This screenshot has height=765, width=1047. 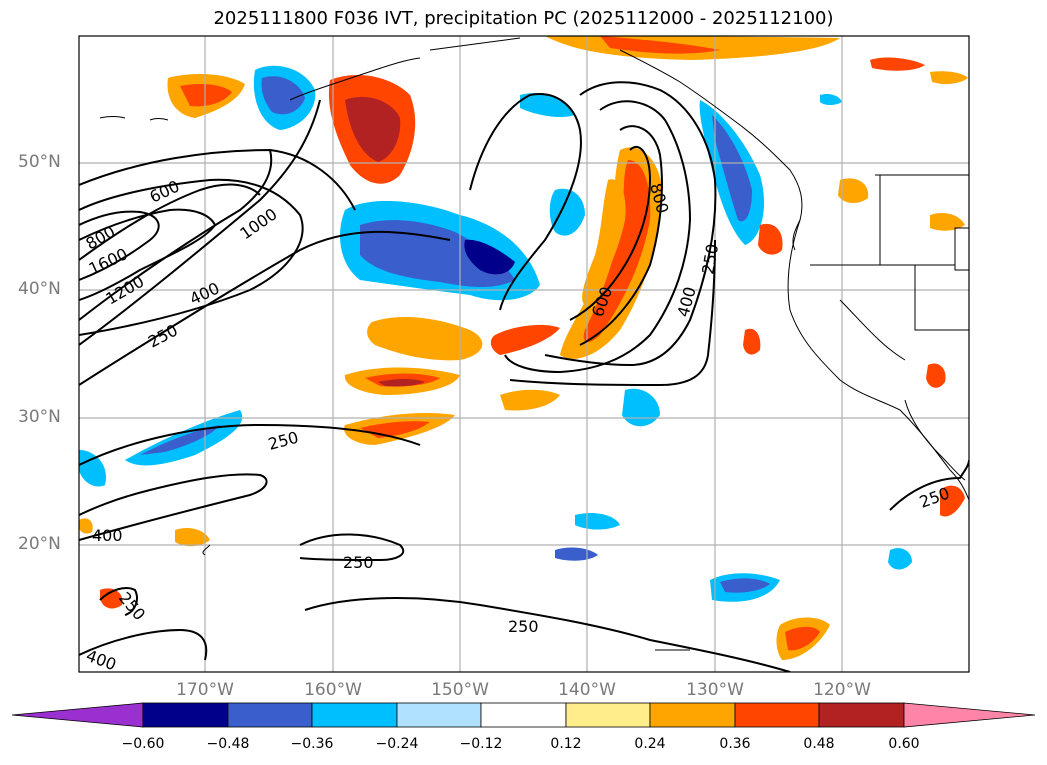 I want to click on colorbar-tick-label: −0.24, so click(x=397, y=744).